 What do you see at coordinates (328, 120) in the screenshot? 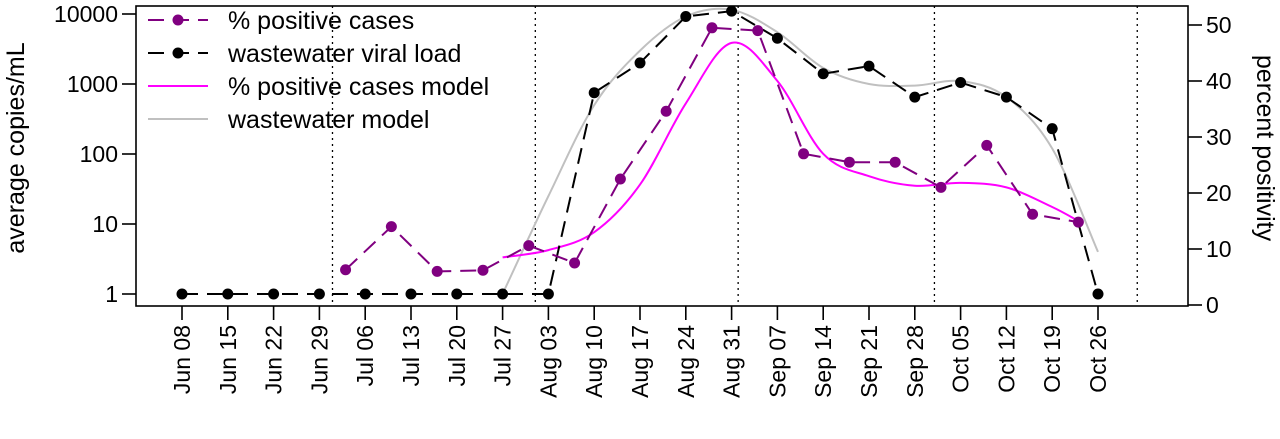
I see `legend-label-3: wastewater model` at bounding box center [328, 120].